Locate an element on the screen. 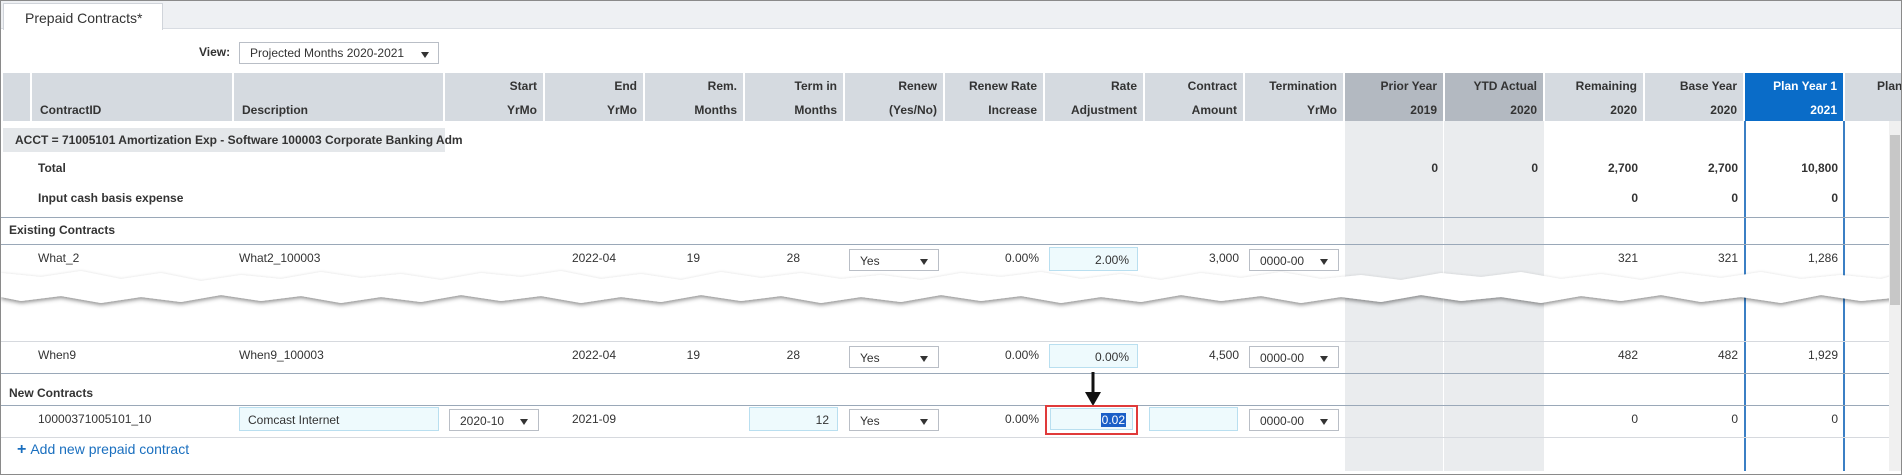  rate-adjustment-input: 2.00% is located at coordinates (1093, 259).